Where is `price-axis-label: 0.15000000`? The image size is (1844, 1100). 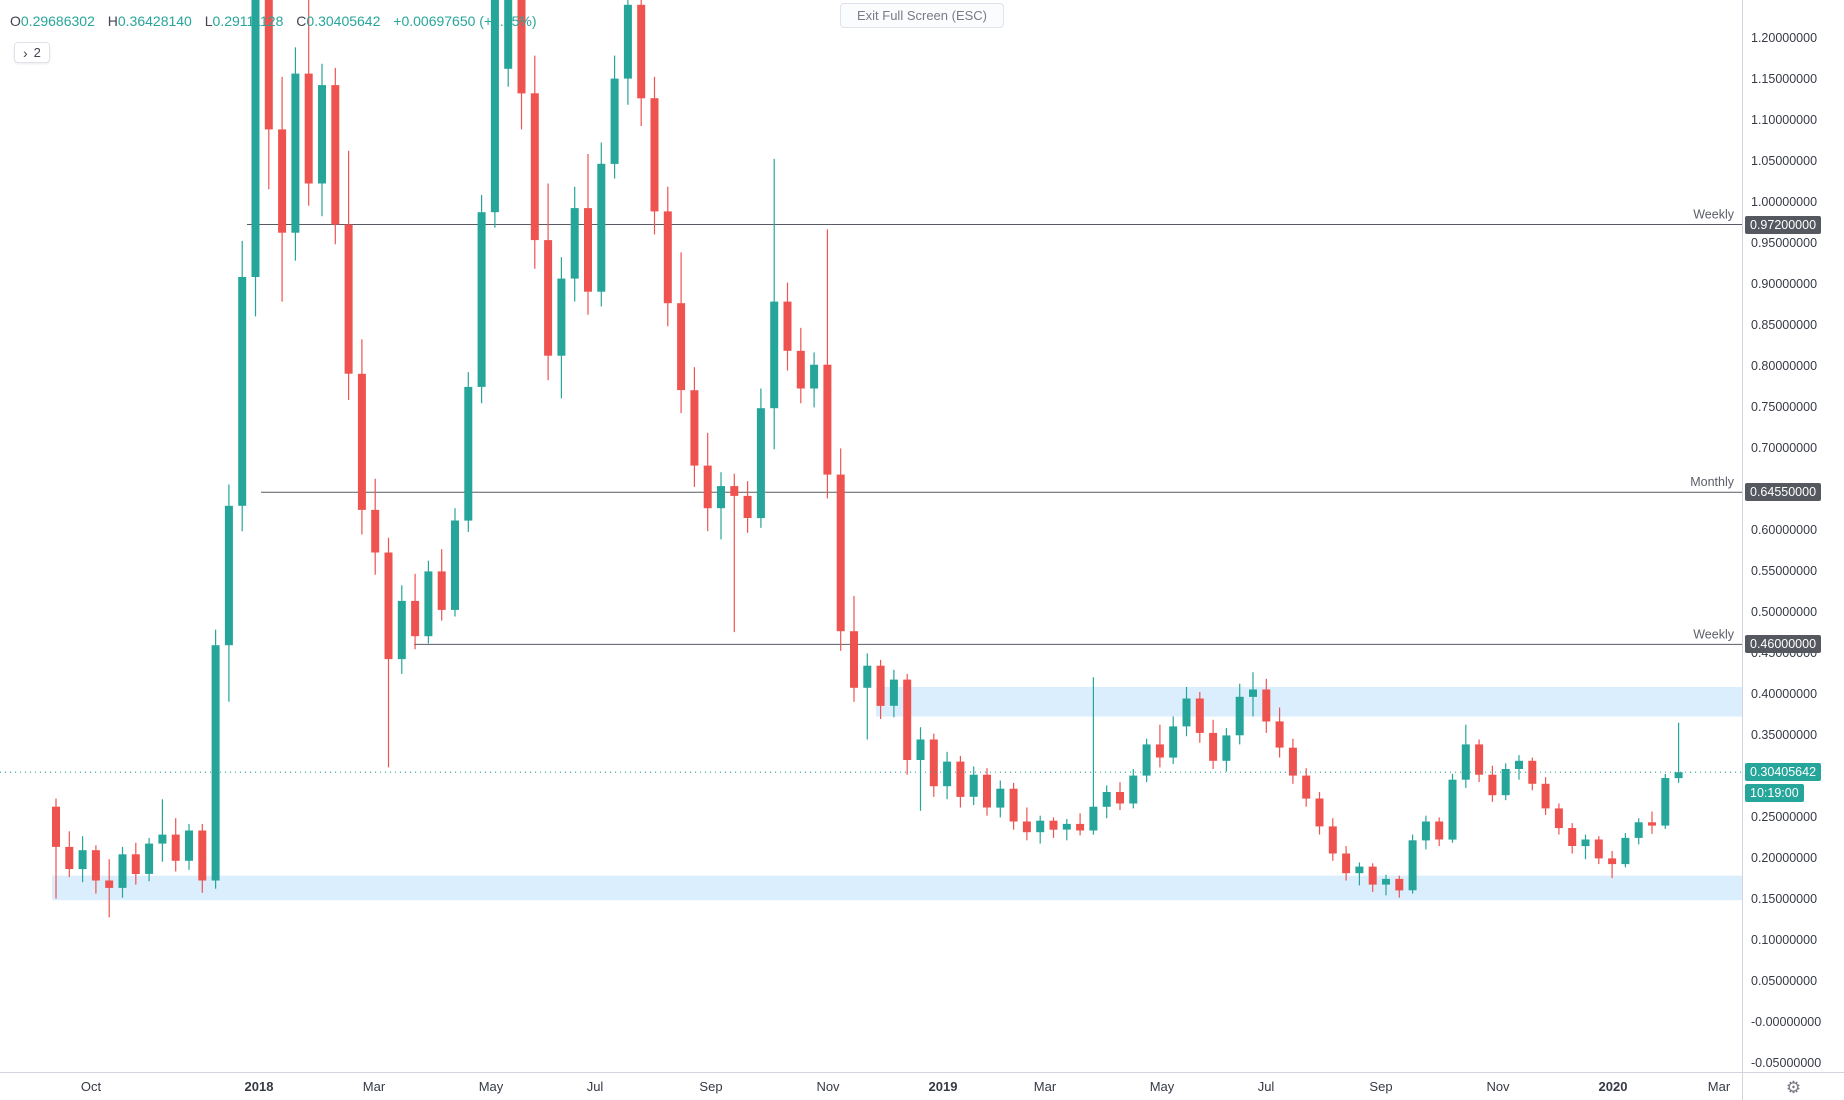 price-axis-label: 0.15000000 is located at coordinates (1784, 898).